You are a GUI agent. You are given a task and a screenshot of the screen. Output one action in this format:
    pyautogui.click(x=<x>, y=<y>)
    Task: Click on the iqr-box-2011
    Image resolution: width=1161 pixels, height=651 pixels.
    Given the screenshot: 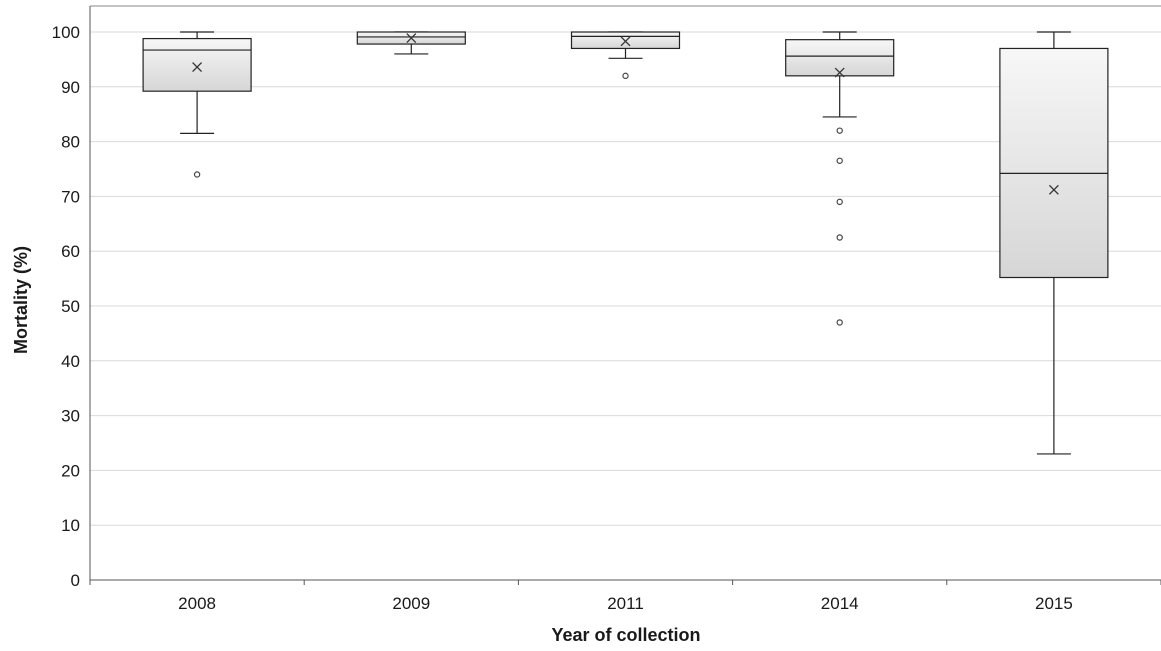 What is the action you would take?
    pyautogui.click(x=625, y=40)
    